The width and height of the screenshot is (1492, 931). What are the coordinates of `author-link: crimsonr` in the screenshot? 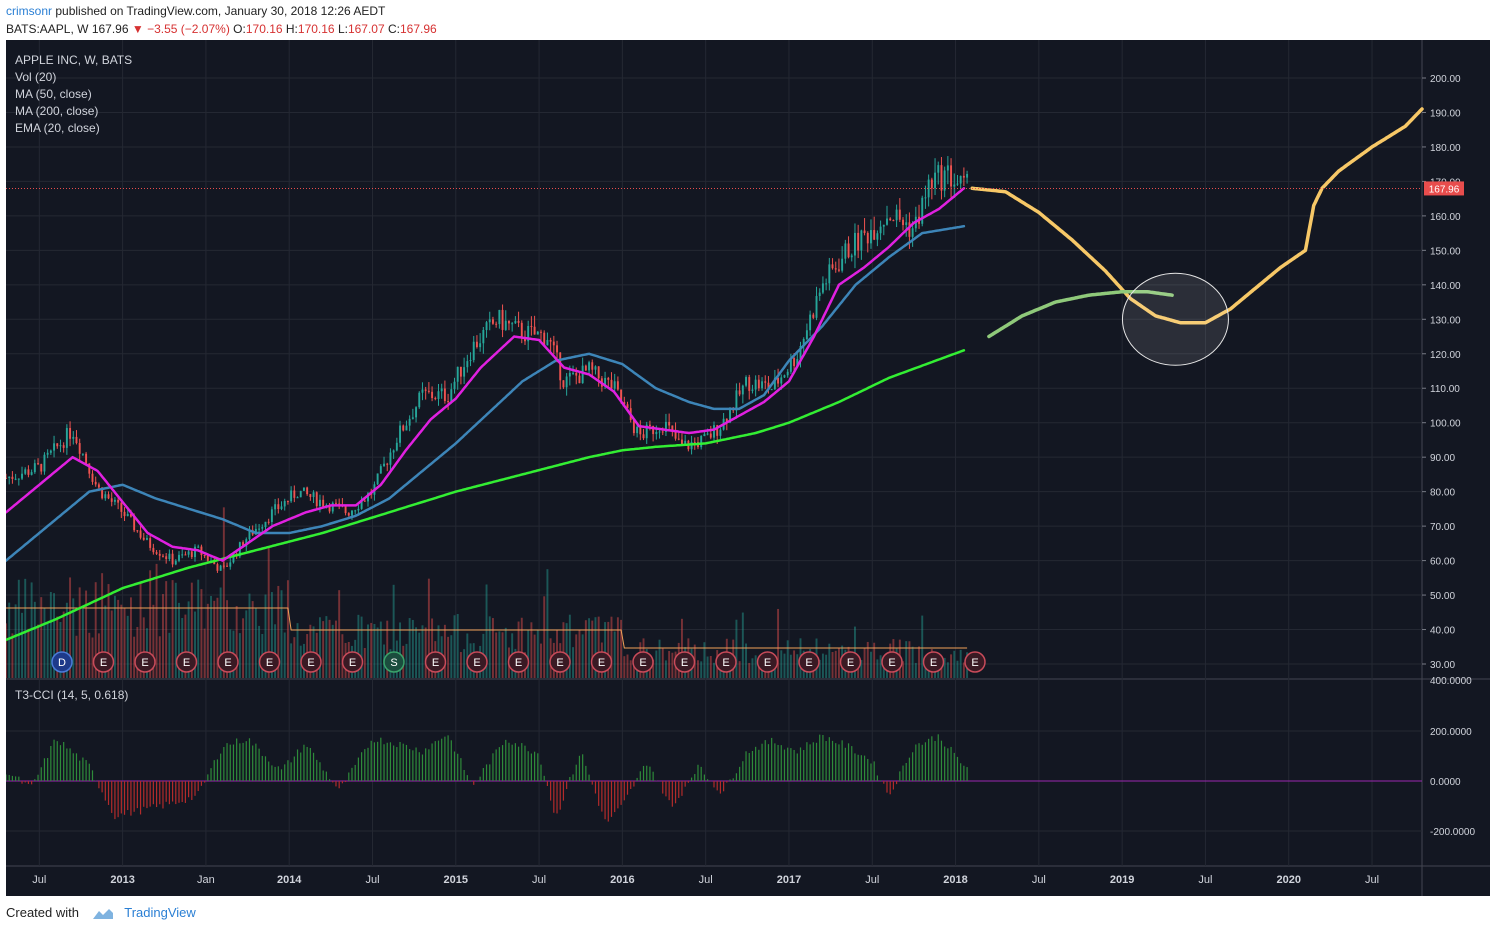 It's located at (29, 11).